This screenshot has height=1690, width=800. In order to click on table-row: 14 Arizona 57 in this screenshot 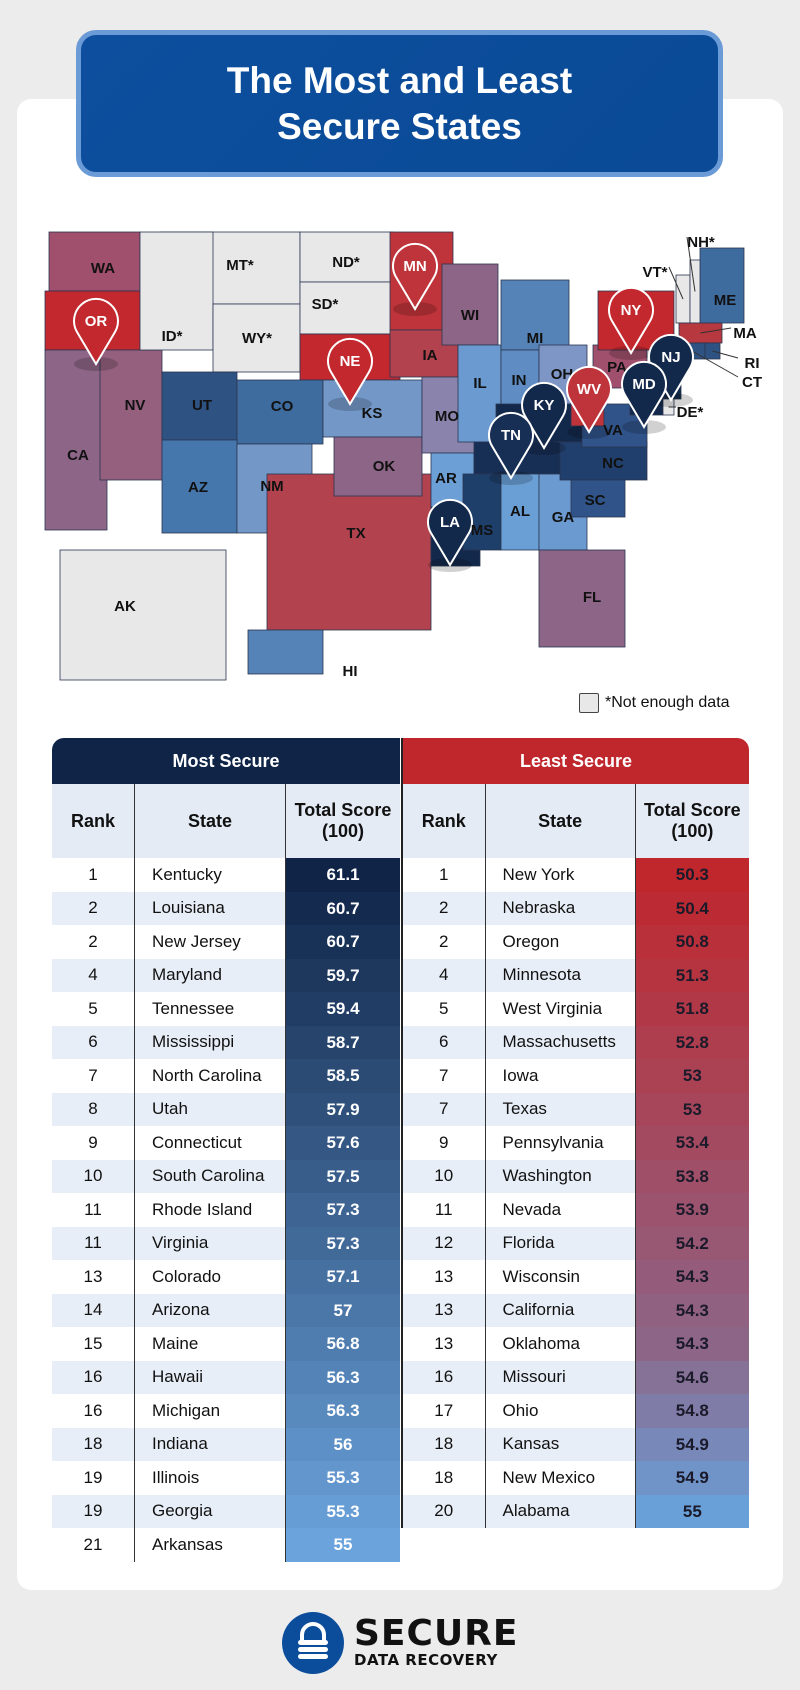, I will do `click(226, 1310)`.